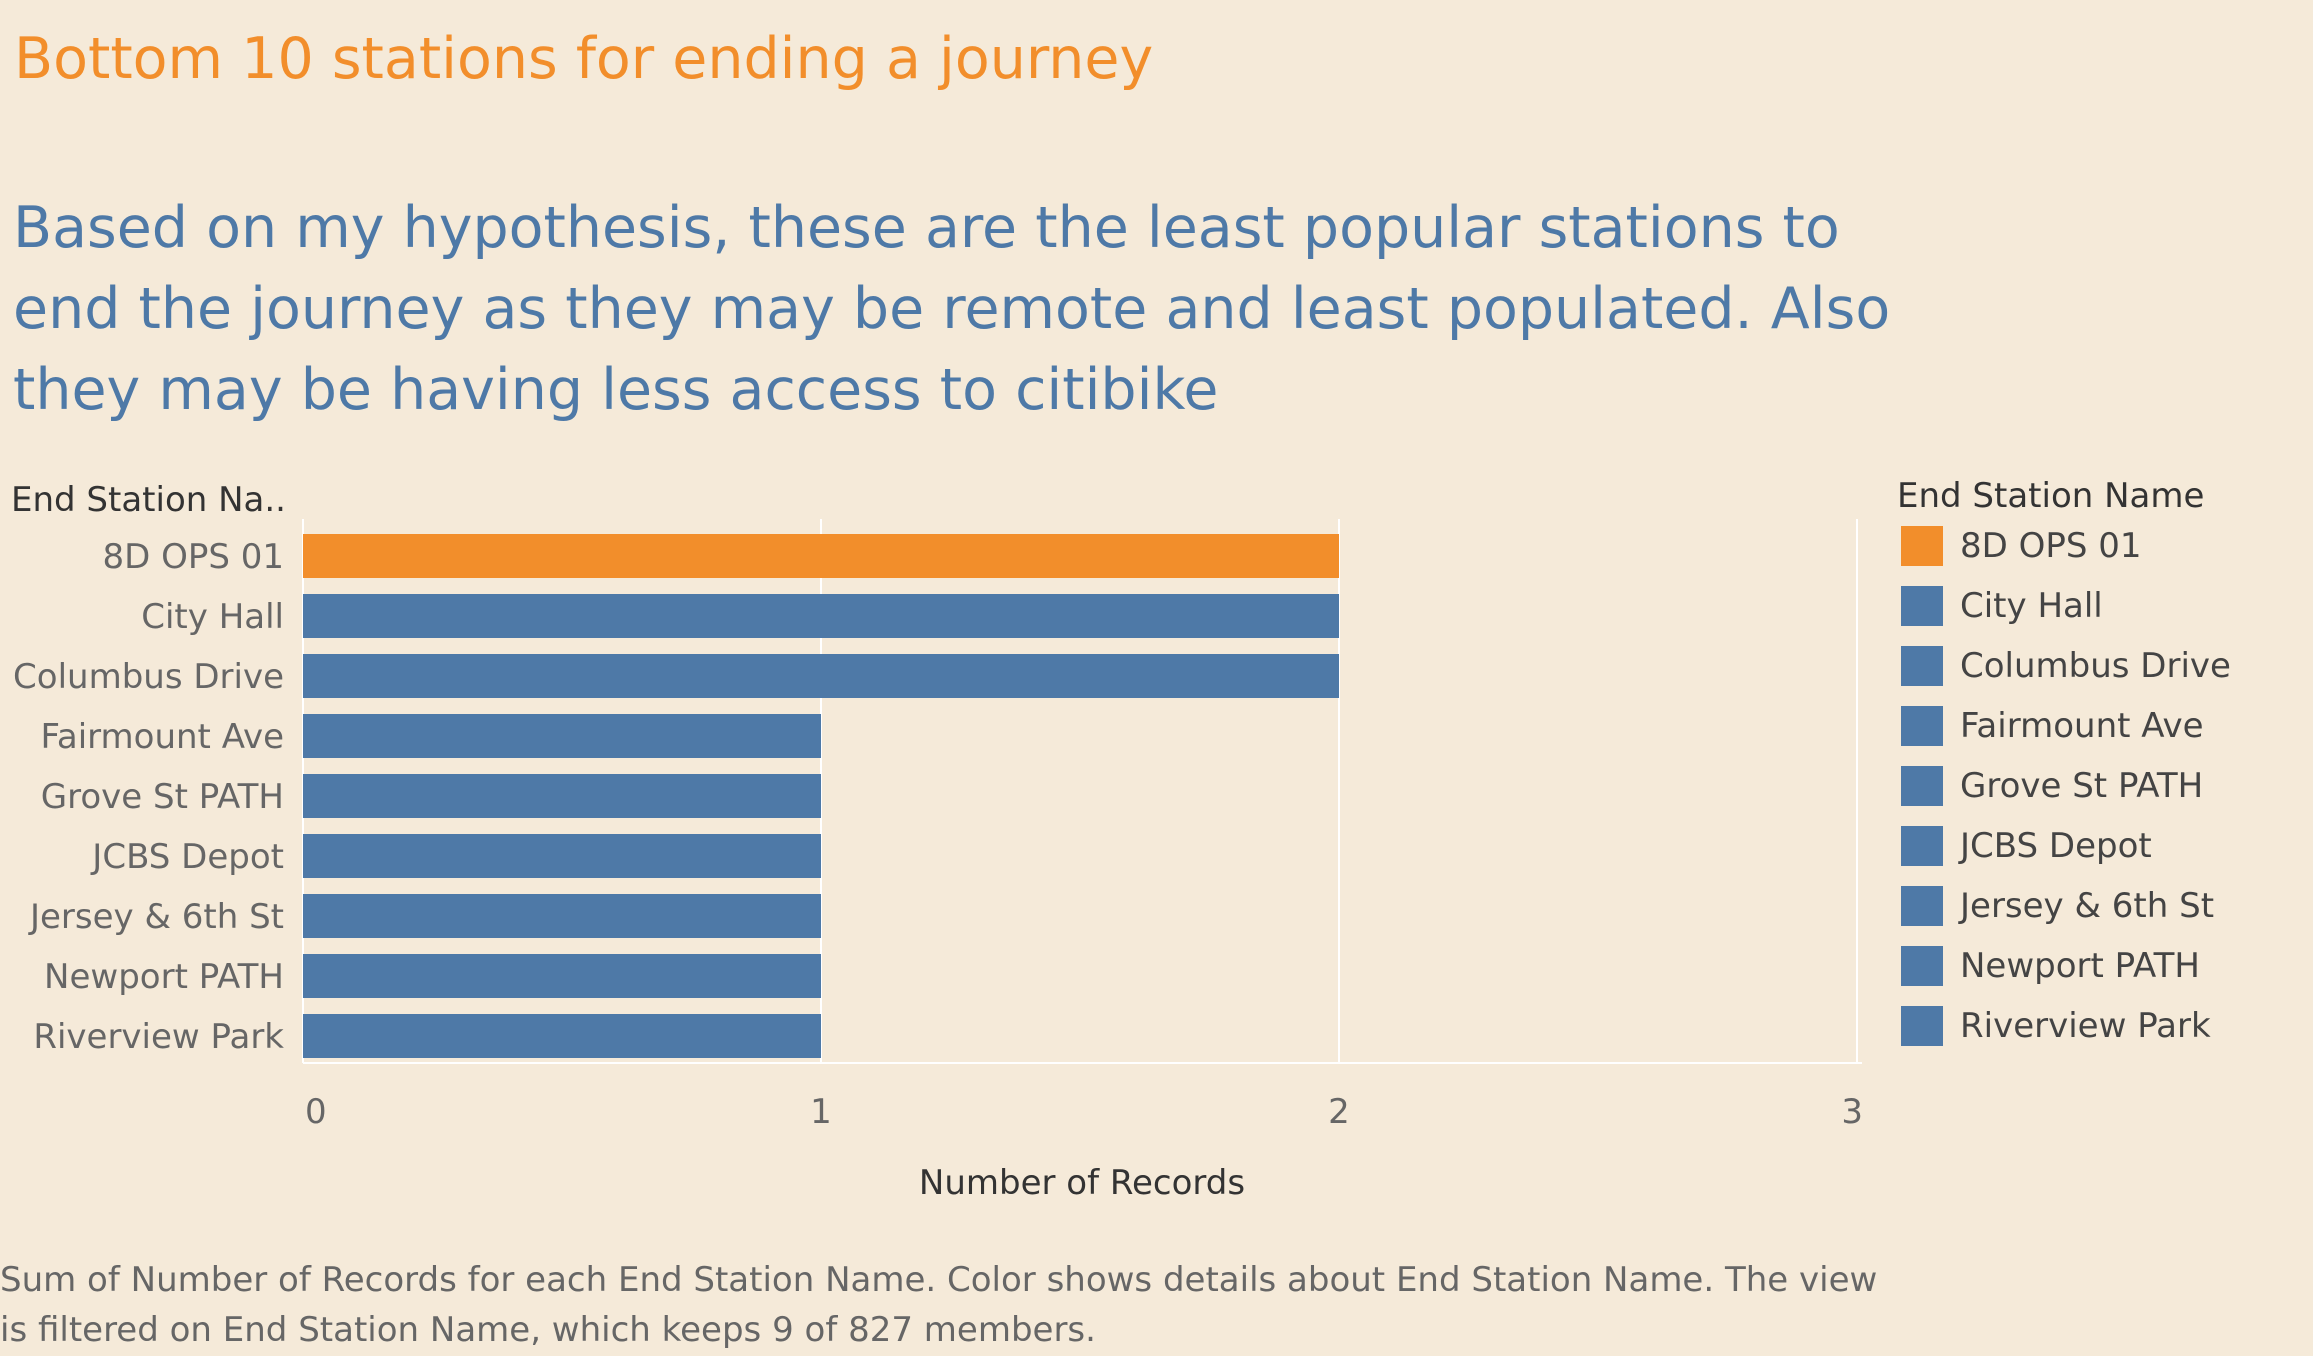 The width and height of the screenshot is (2313, 1356). I want to click on x-axis-title: Number of Records, so click(1082, 1183).